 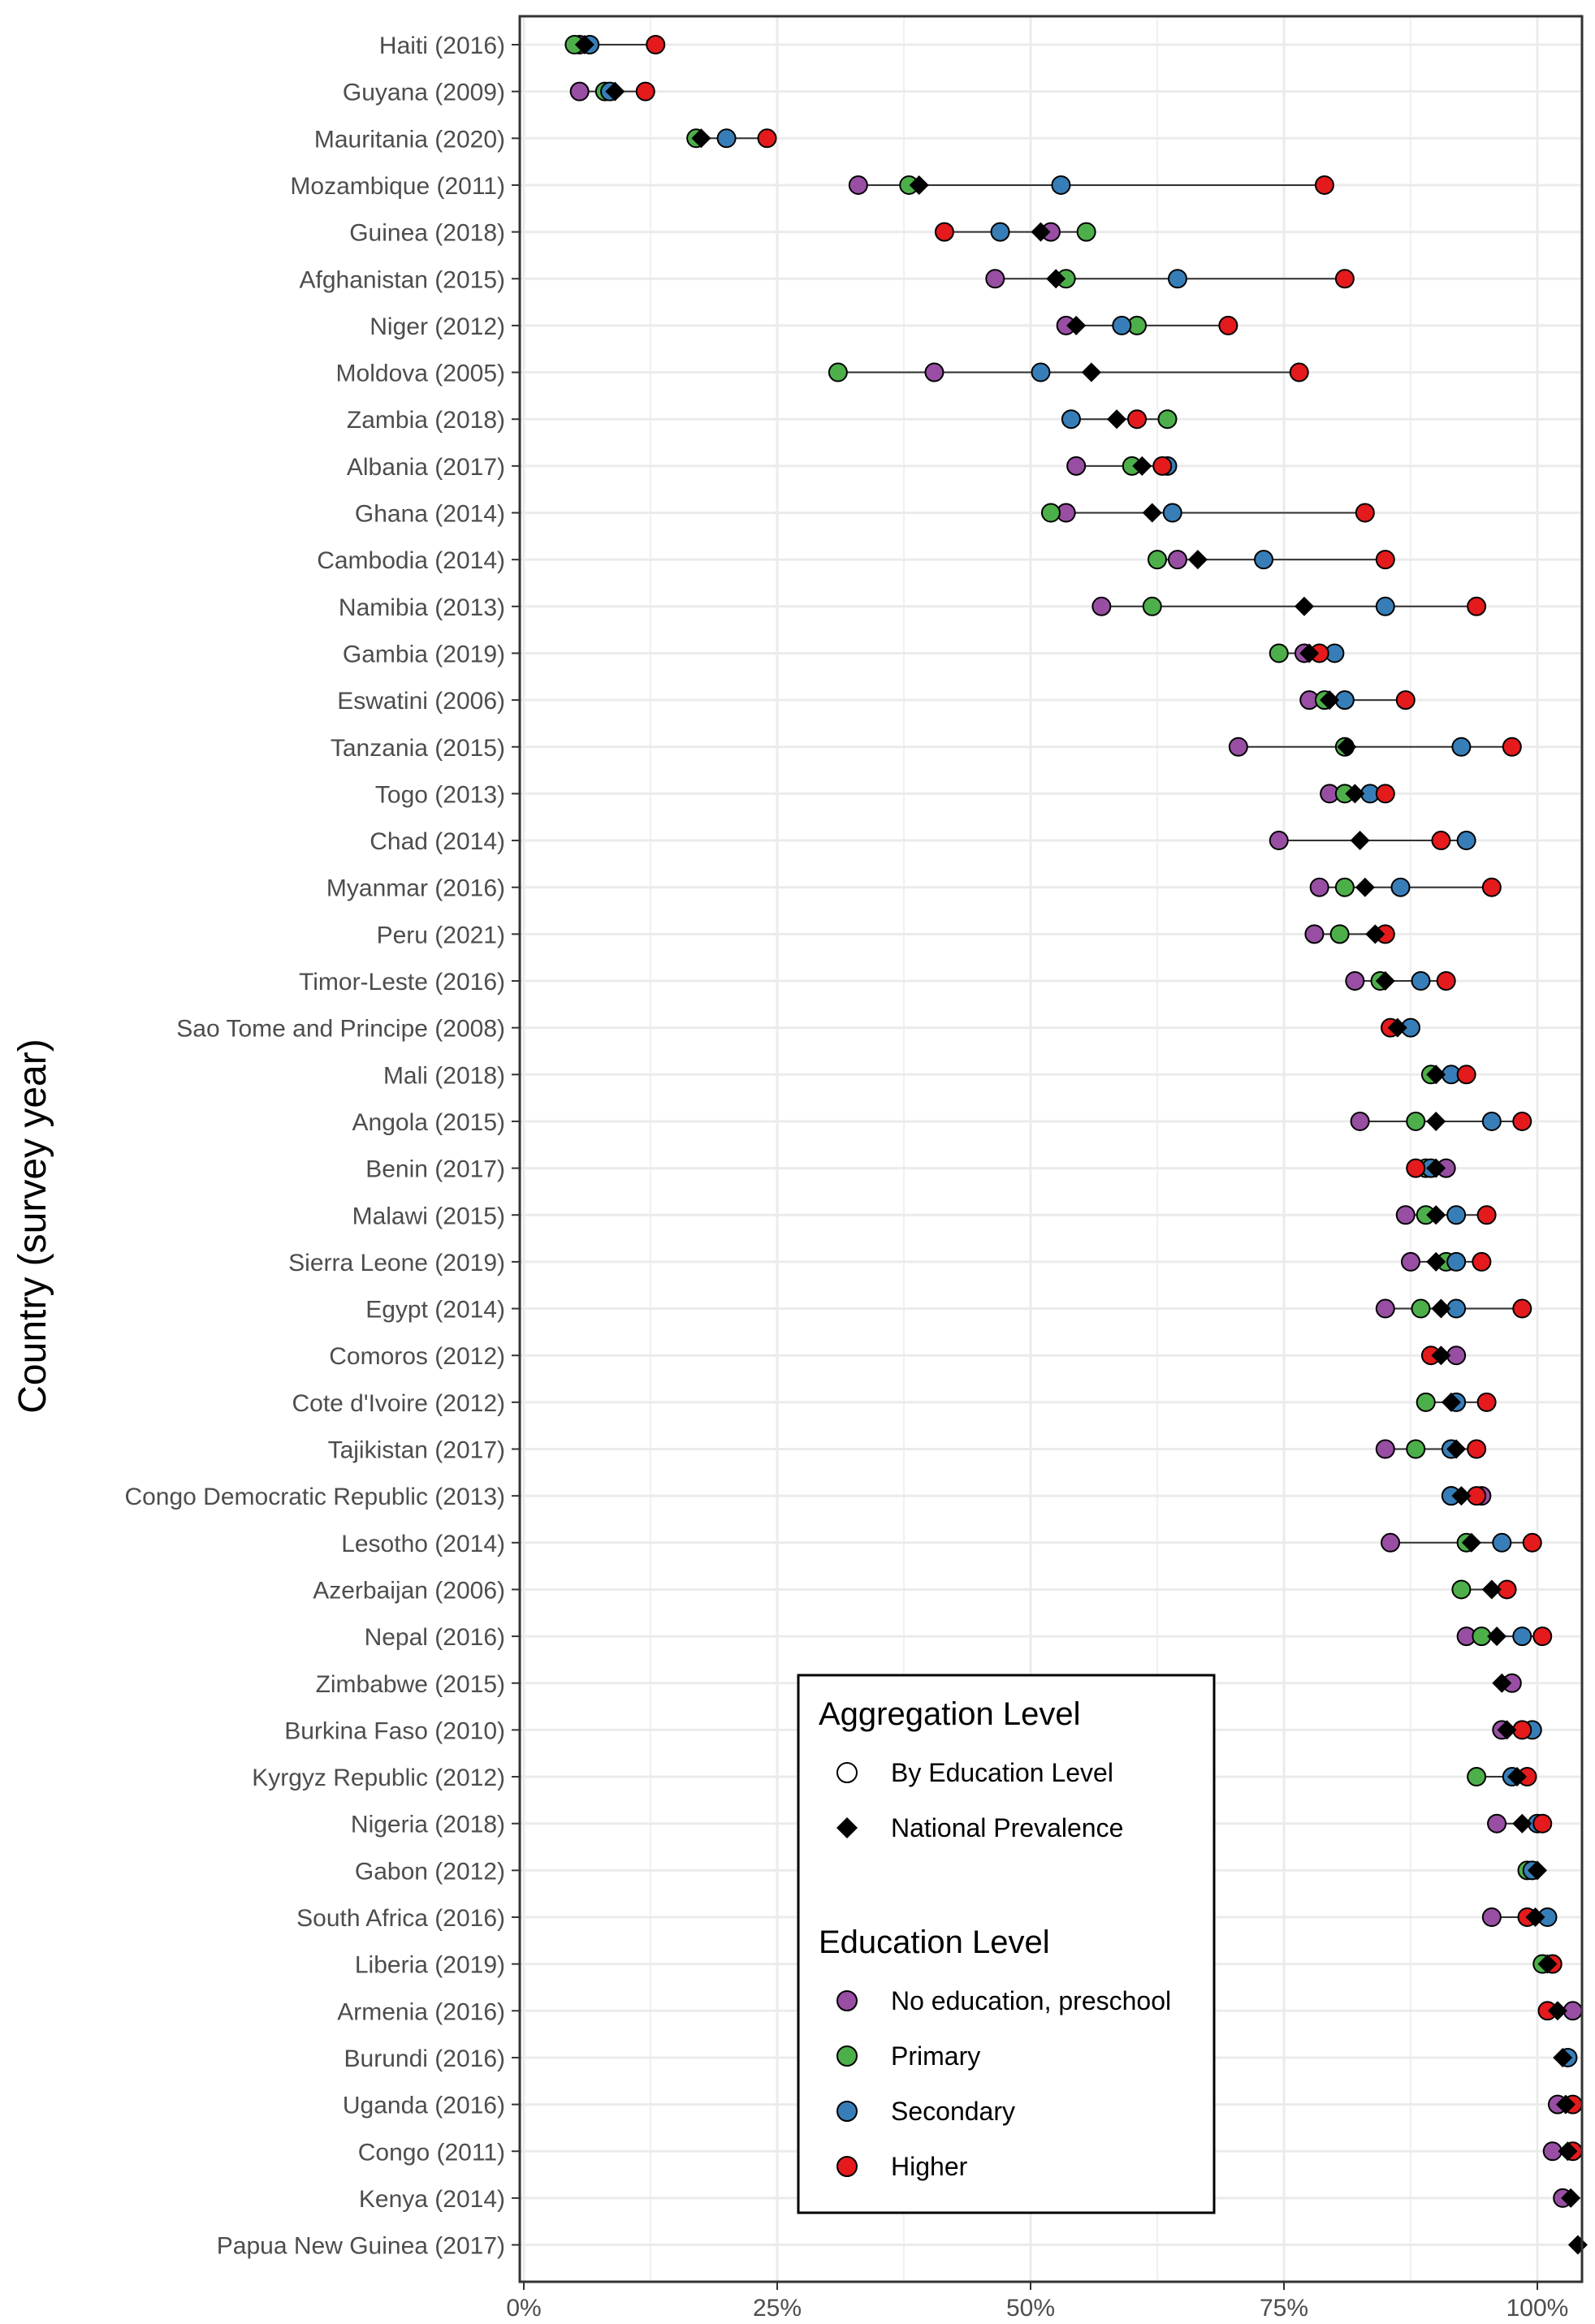 I want to click on y-tick-label: Myanmar (2016), so click(x=415, y=888).